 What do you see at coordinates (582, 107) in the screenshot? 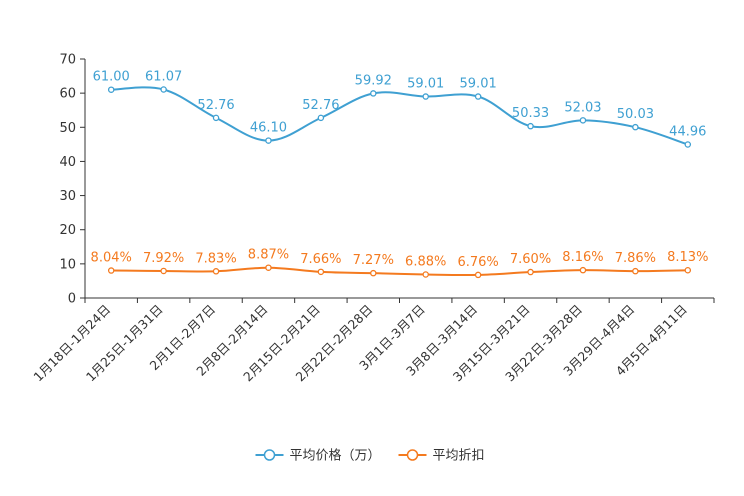
I see `data-label: 52.03` at bounding box center [582, 107].